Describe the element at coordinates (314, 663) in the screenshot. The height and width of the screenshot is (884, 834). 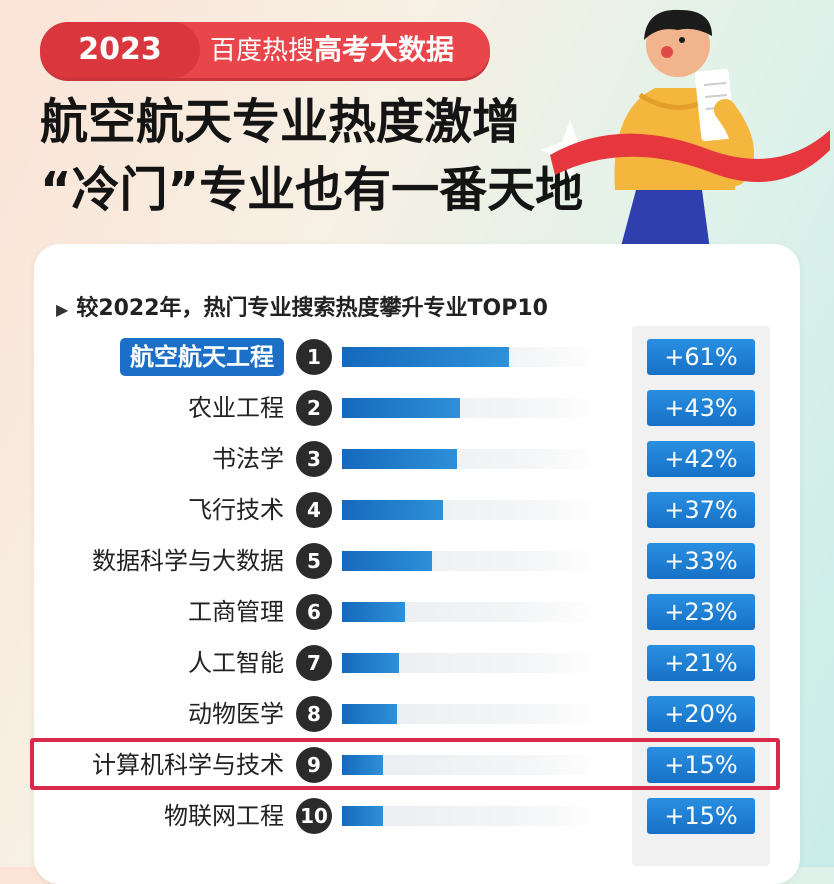
I see `rank-badge: 7` at that location.